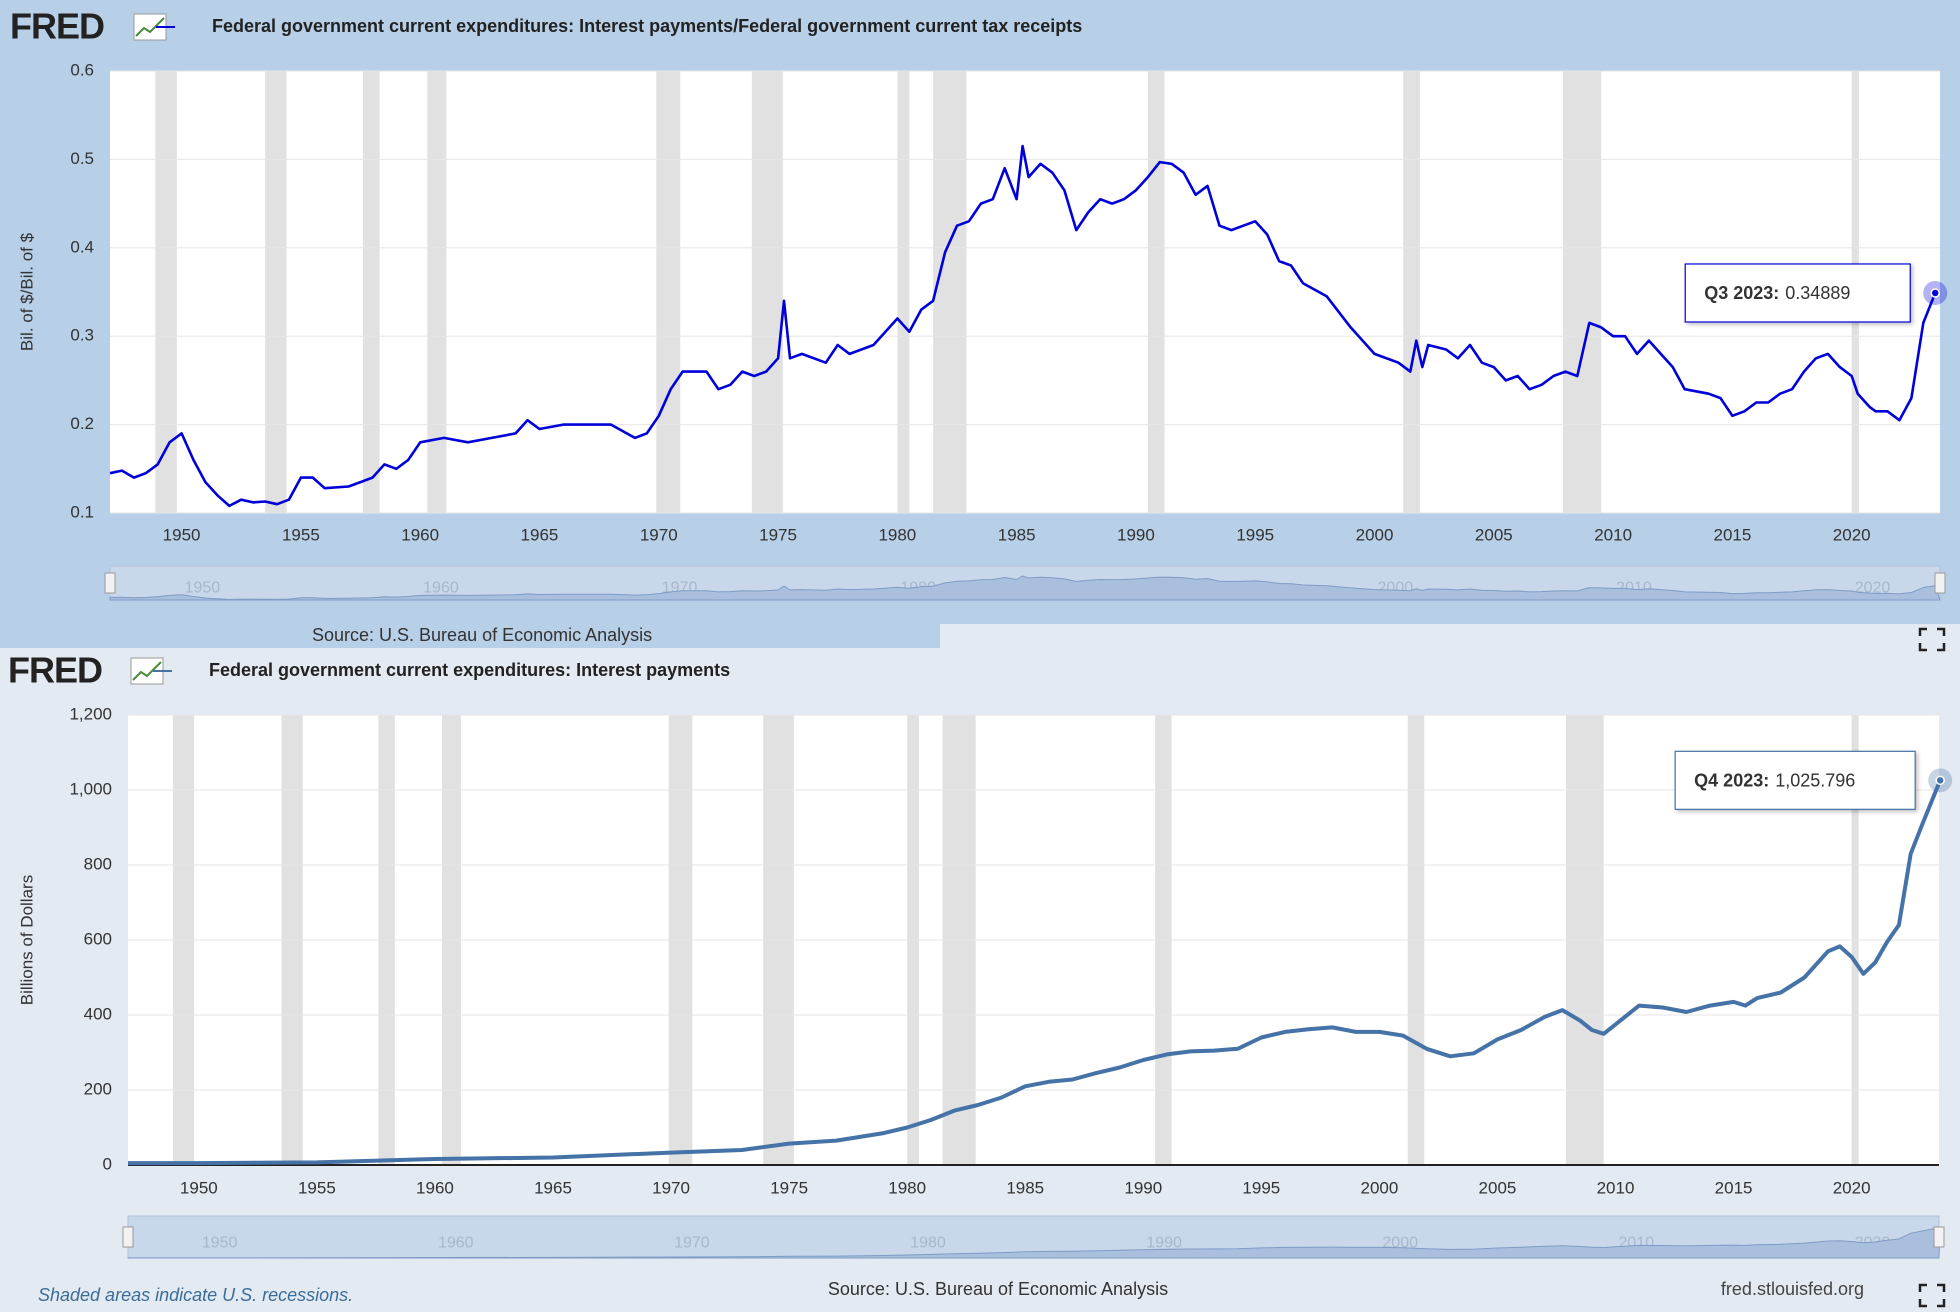  What do you see at coordinates (82, 69) in the screenshot?
I see `y-tick-label: 0.6` at bounding box center [82, 69].